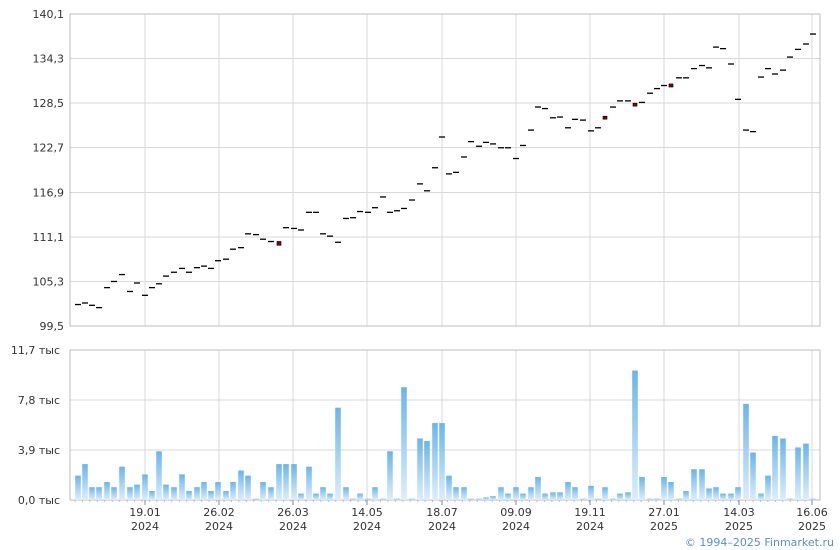 The width and height of the screenshot is (840, 550). What do you see at coordinates (367, 512) in the screenshot?
I see `x-tick-date: 14.05` at bounding box center [367, 512].